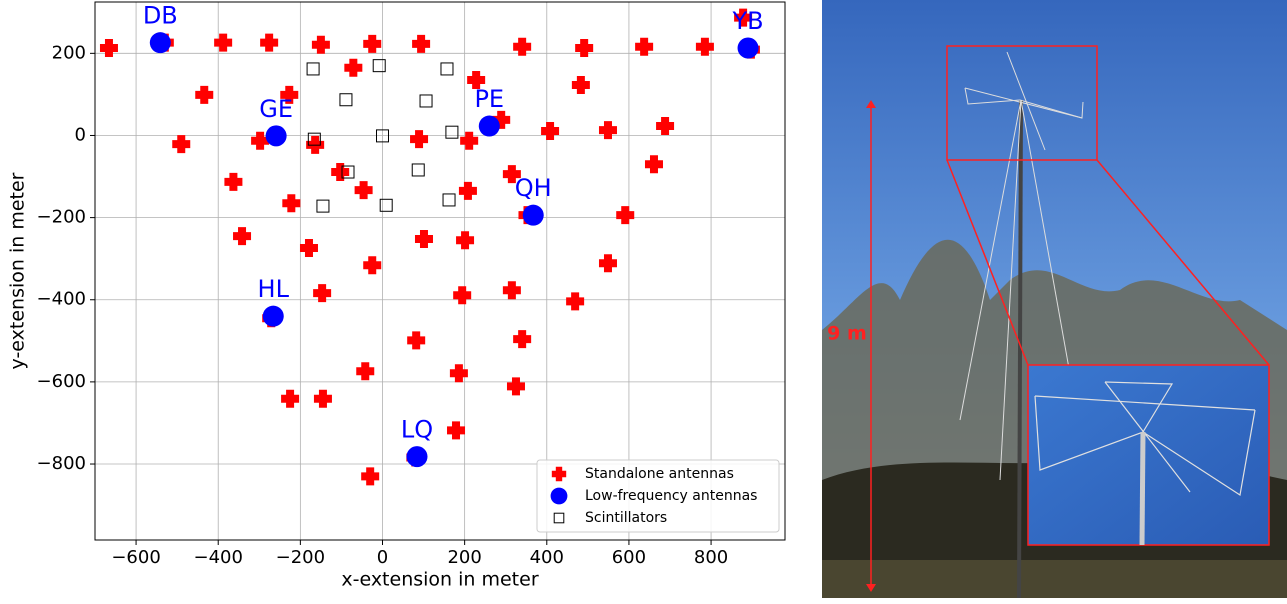 The image size is (1287, 604). I want to click on station-label: QH, so click(533, 188).